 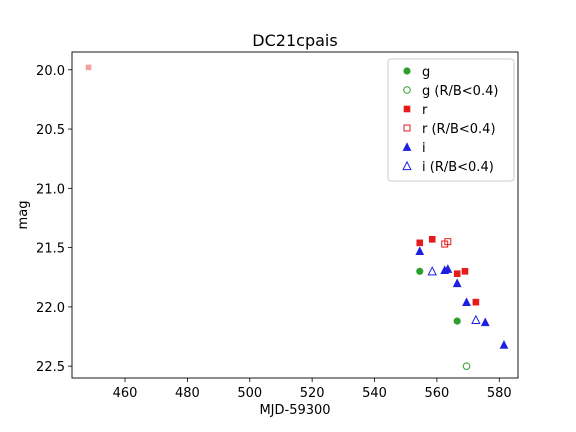 I want to click on y-tick-label: 22.0, so click(x=50, y=308).